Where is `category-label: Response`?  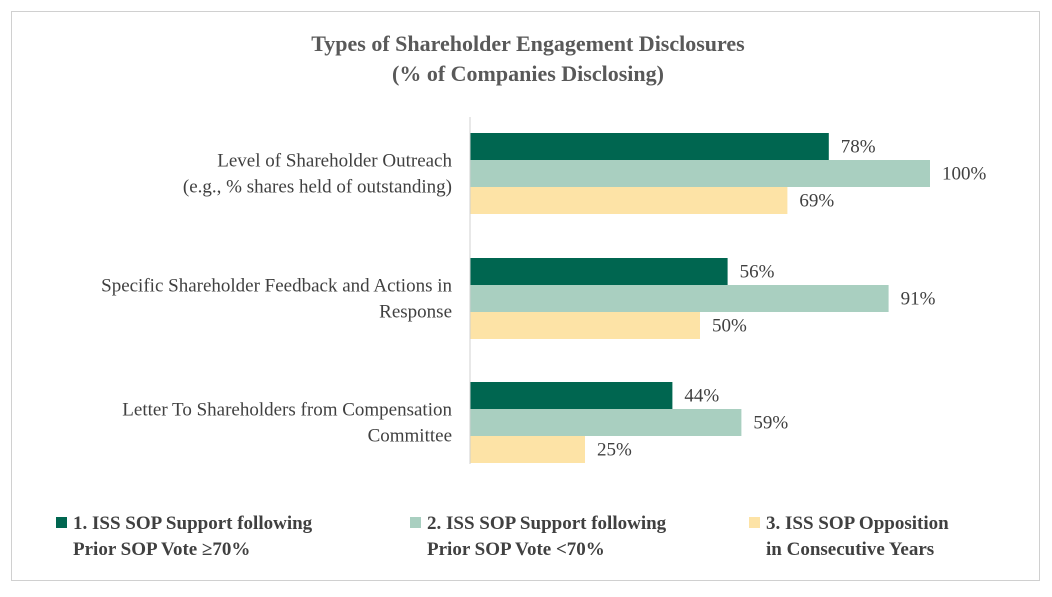
category-label: Response is located at coordinates (415, 312).